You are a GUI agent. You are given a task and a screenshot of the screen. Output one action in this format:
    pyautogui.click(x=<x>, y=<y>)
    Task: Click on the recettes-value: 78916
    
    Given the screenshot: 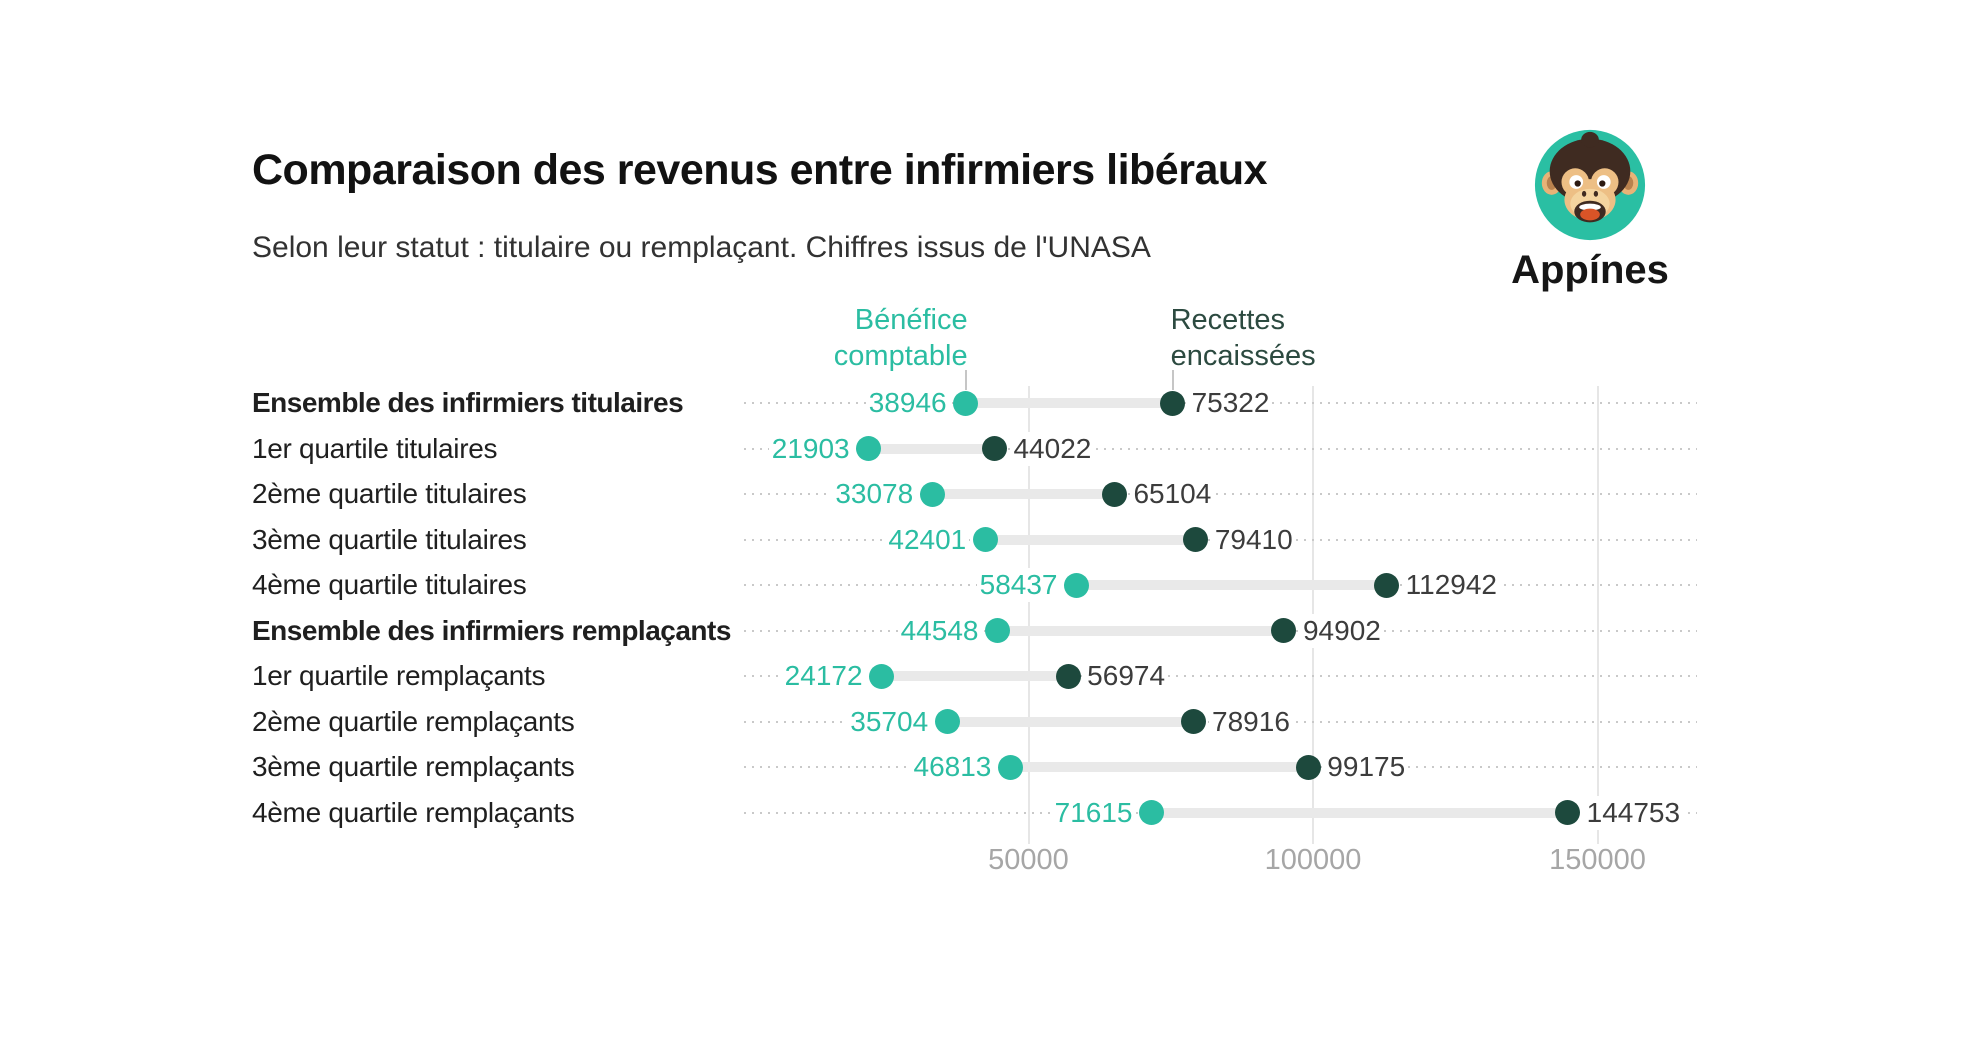 What is the action you would take?
    pyautogui.click(x=1251, y=721)
    